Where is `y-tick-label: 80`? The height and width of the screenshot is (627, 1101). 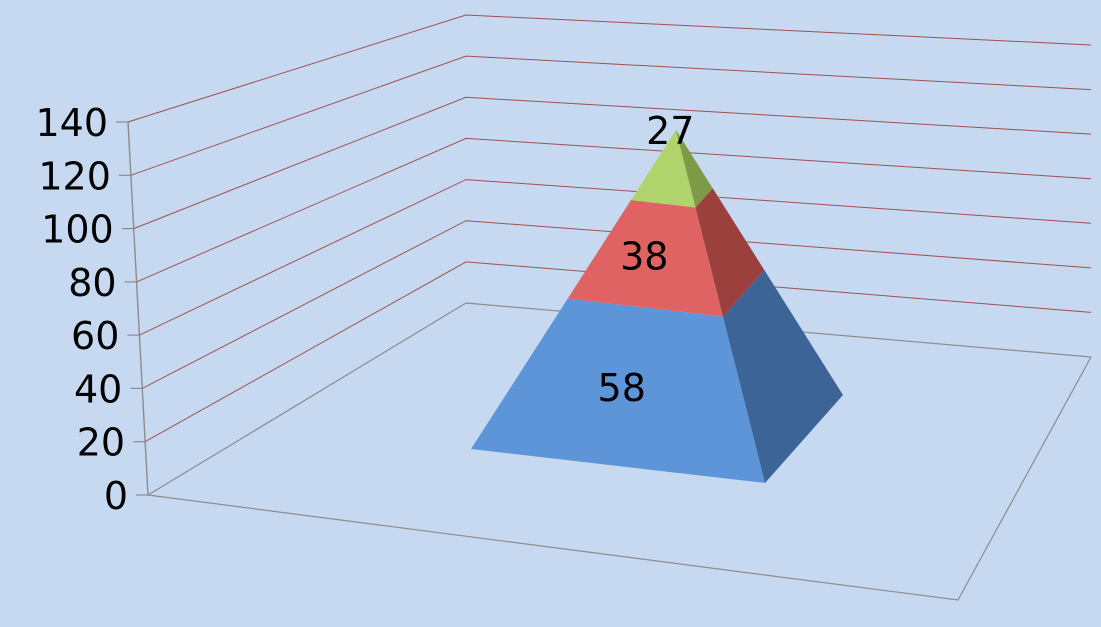
y-tick-label: 80 is located at coordinates (92, 283).